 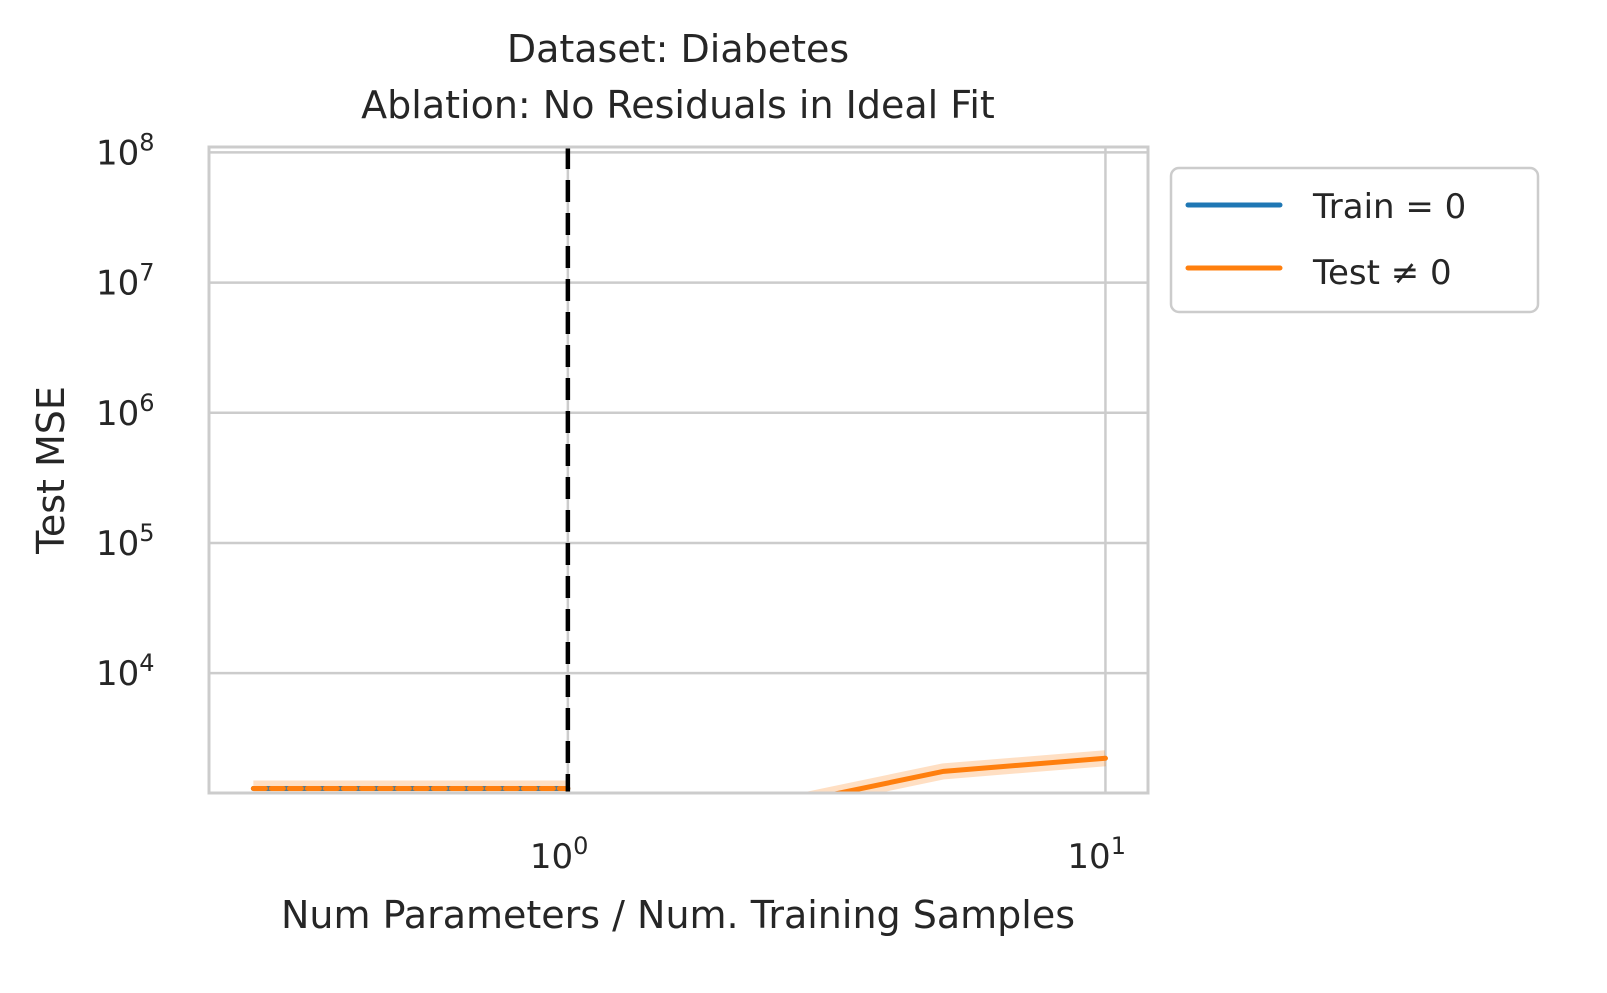 I want to click on y-tick-label: 10⁸, so click(x=125, y=150).